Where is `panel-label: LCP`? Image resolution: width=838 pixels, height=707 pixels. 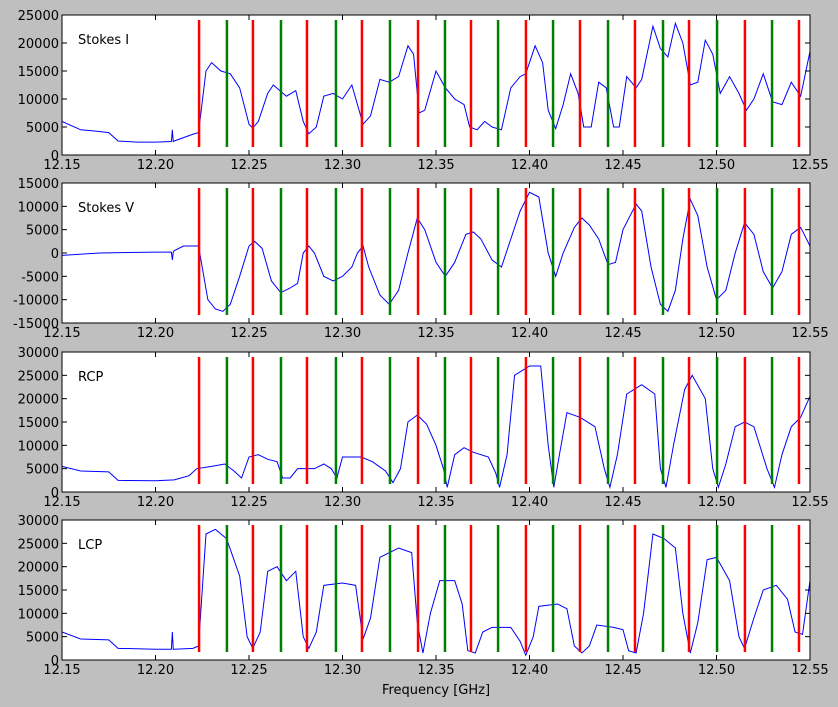
panel-label: LCP is located at coordinates (90, 545).